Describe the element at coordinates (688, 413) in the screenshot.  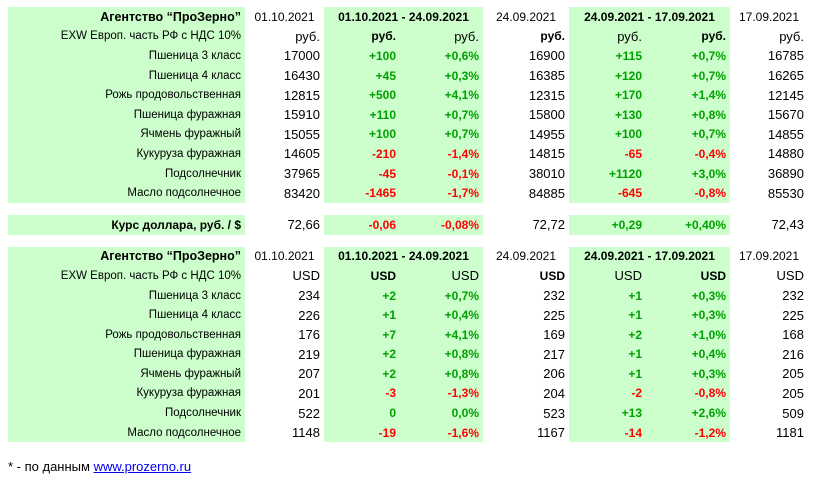
I see `change-pct-week2: +2,6%` at that location.